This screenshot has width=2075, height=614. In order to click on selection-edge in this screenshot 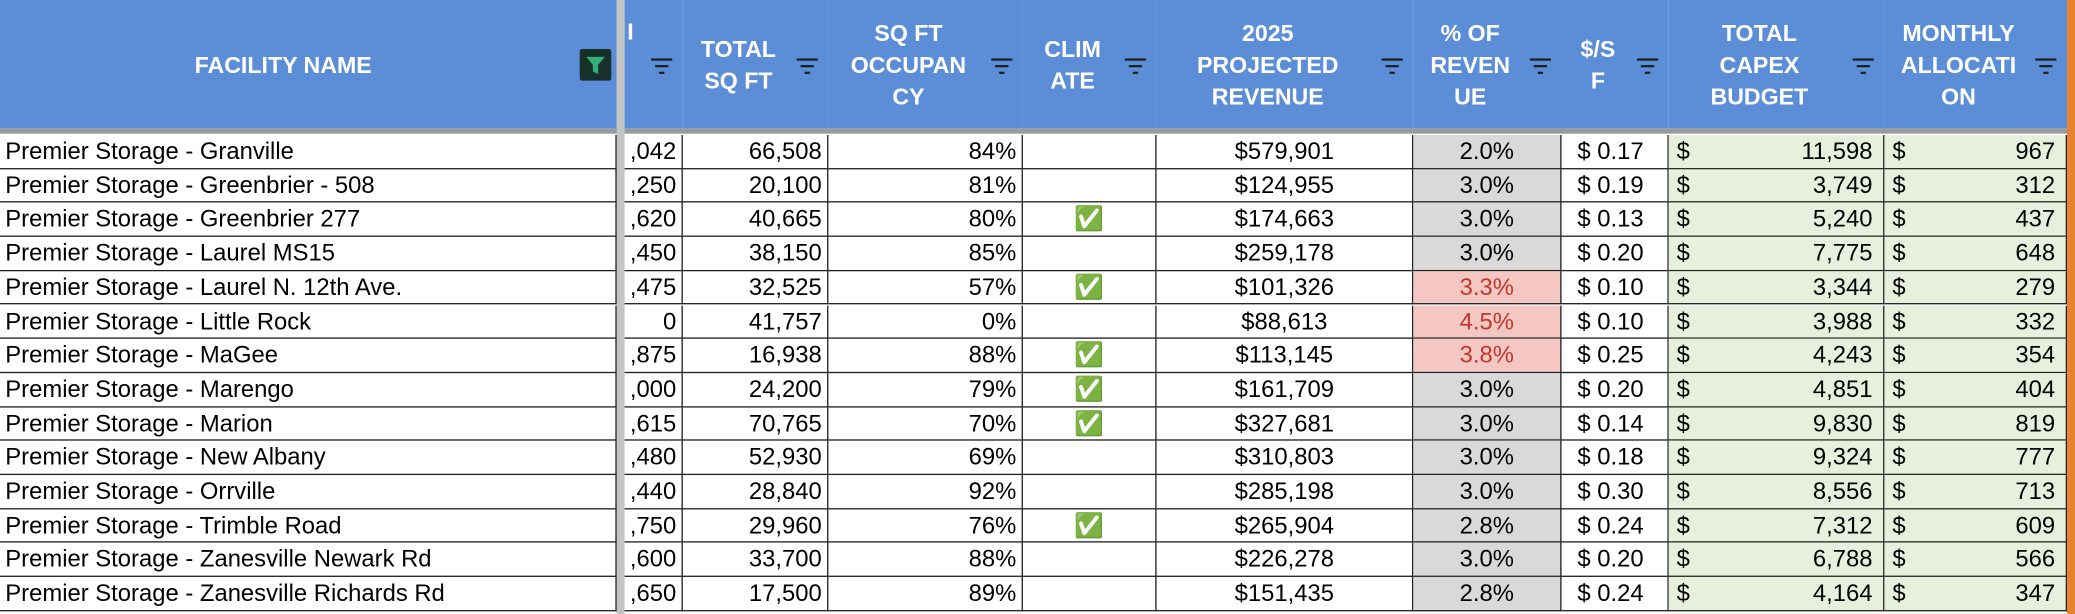, I will do `click(2071, 307)`.